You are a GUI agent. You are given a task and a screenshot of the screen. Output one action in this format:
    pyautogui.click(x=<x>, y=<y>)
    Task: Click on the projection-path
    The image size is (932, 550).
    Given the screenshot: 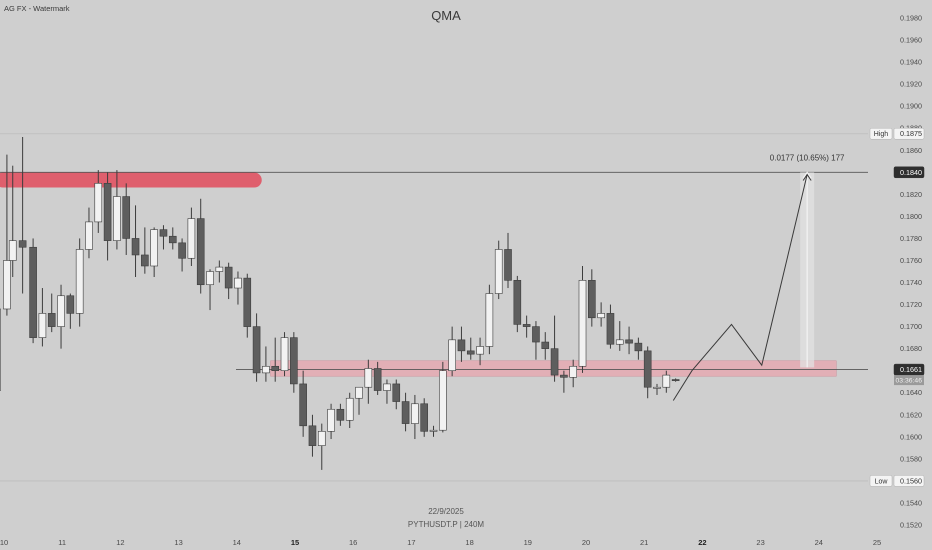 What is the action you would take?
    pyautogui.click(x=740, y=287)
    